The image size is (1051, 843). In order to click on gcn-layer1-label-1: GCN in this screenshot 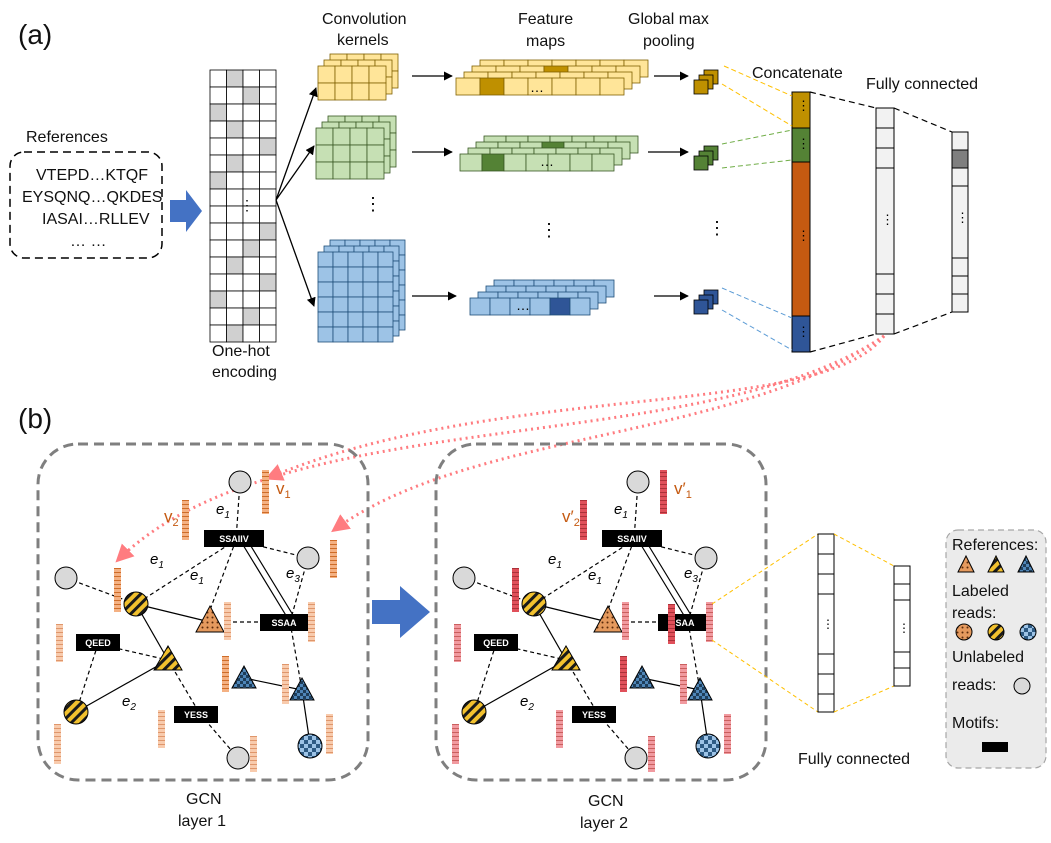, I will do `click(204, 799)`.